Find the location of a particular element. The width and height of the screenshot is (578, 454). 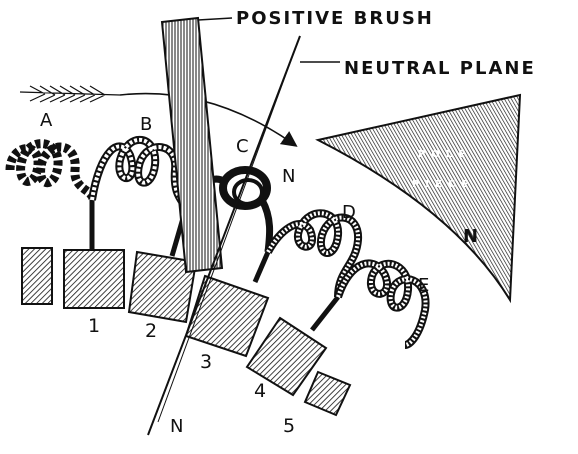

coil-label-e: E is located at coordinates (423, 285).